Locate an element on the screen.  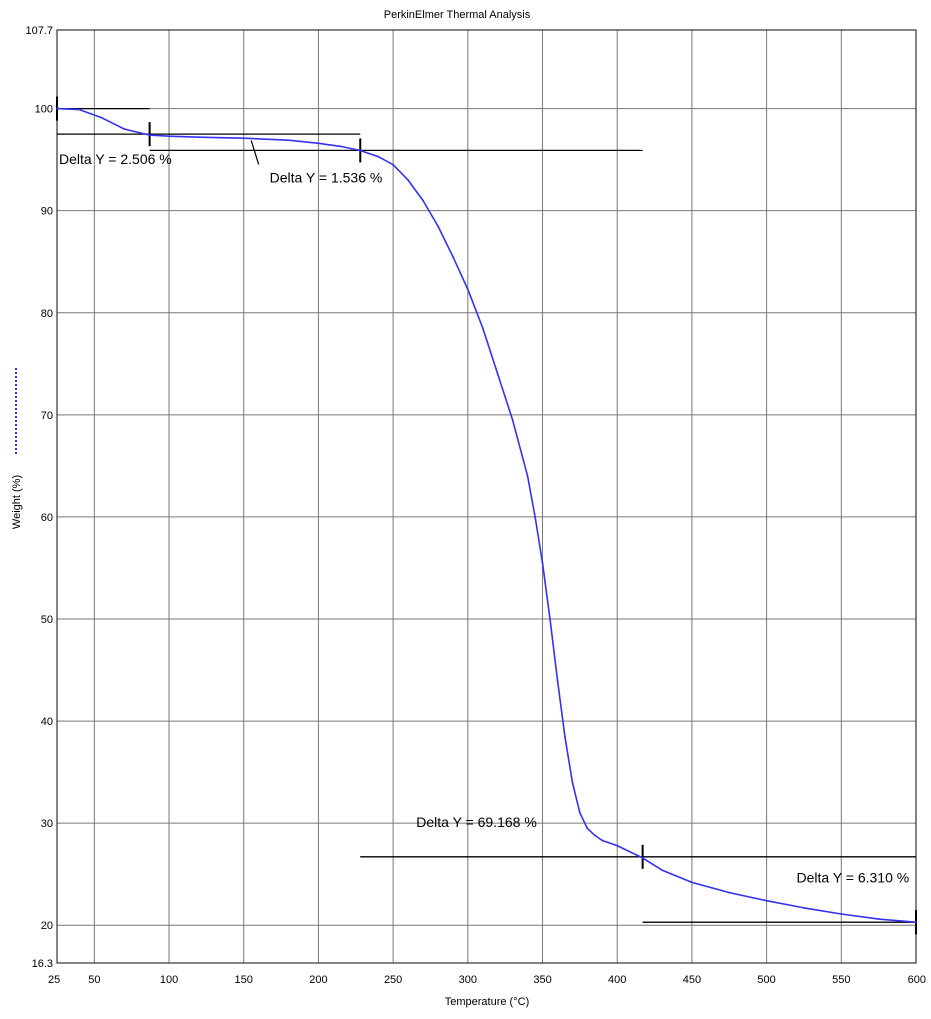
chart-title: PerkinElmer Thermal Analysis is located at coordinates (457, 15).